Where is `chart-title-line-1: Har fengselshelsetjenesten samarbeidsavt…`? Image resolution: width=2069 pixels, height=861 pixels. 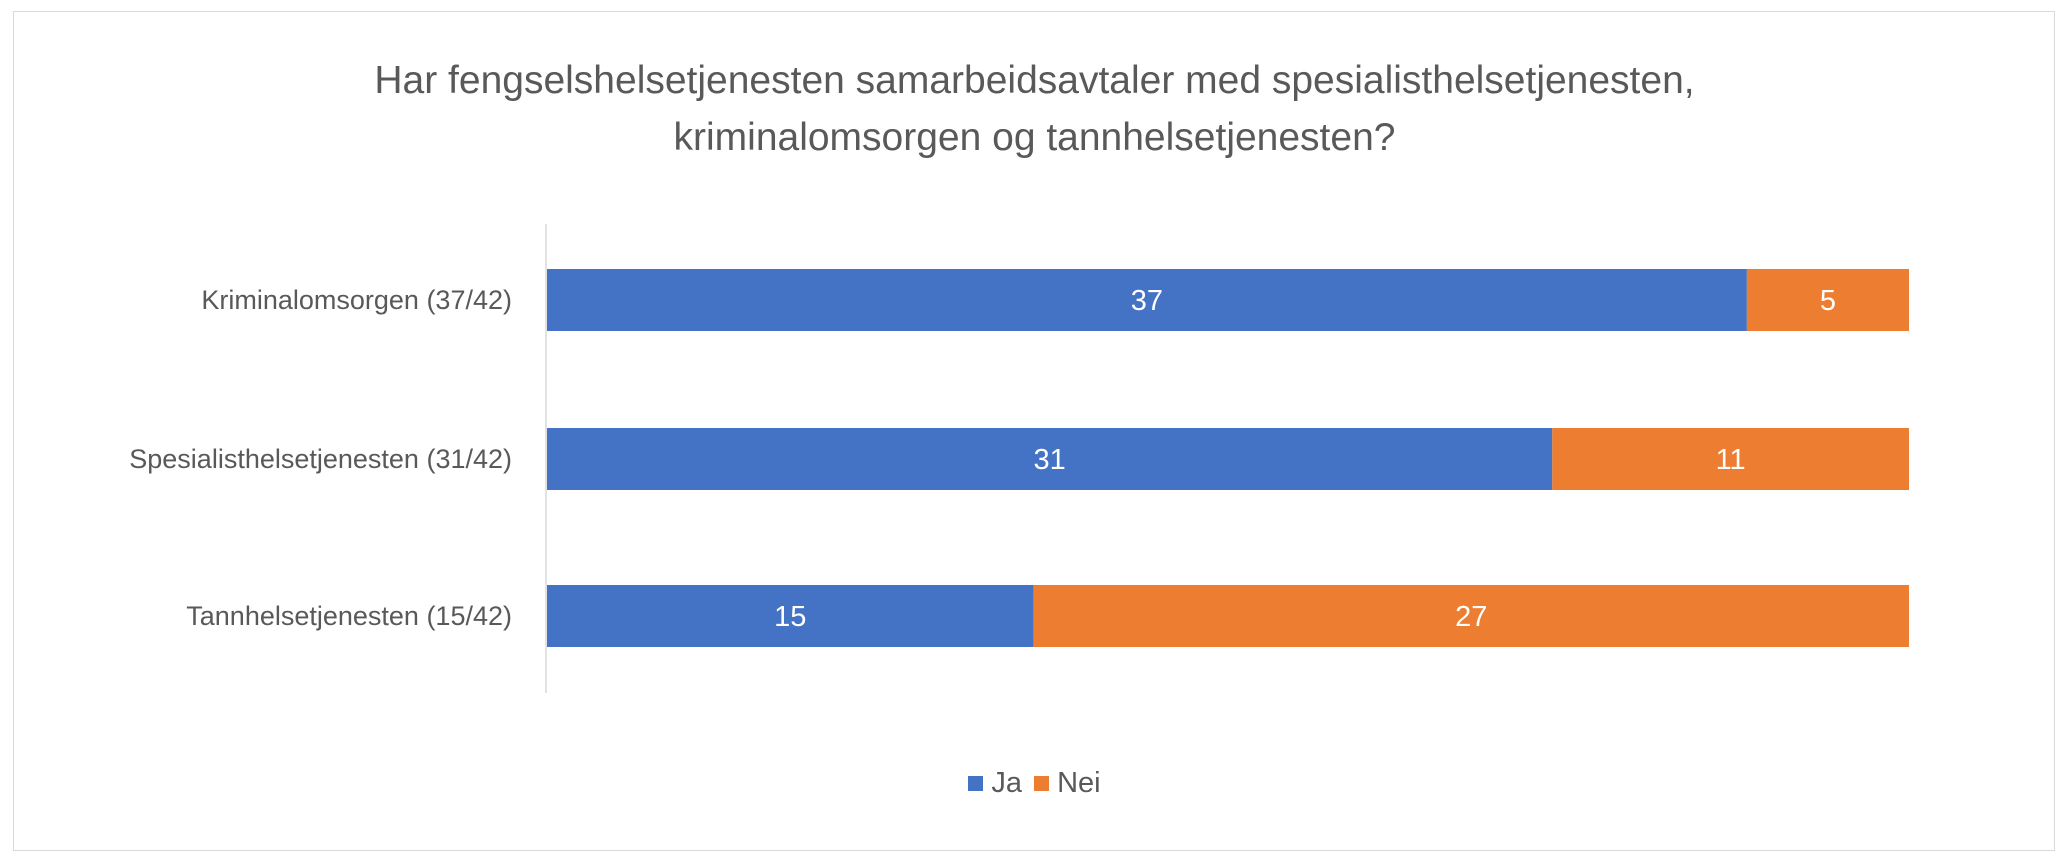
chart-title-line-1: Har fengselshelsetjenesten samarbeidsavt… is located at coordinates (1034, 80).